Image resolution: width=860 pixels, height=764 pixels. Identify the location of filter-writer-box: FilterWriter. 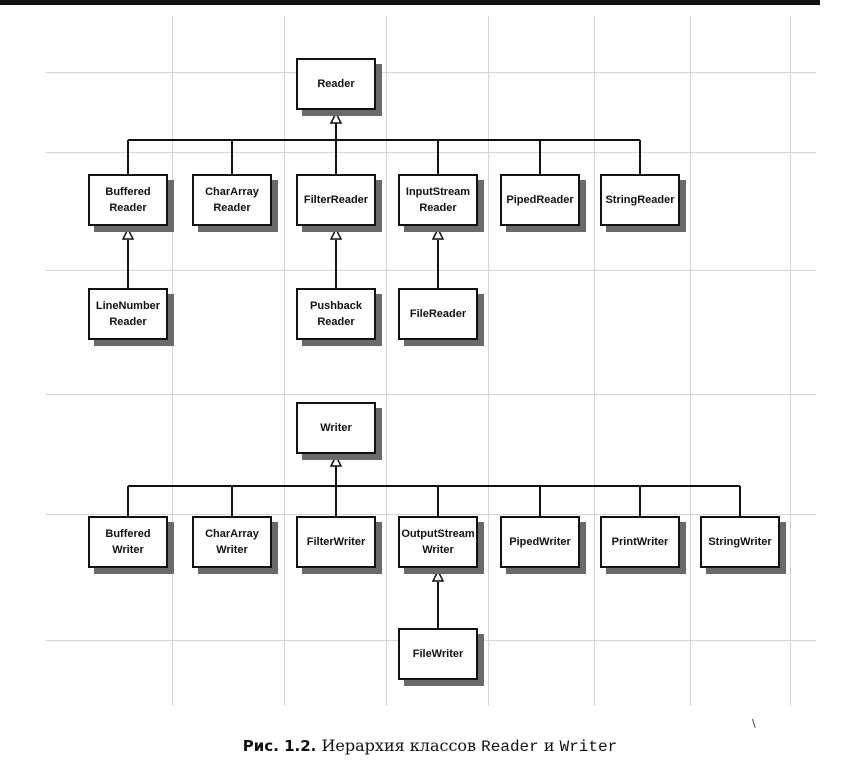
(336, 542).